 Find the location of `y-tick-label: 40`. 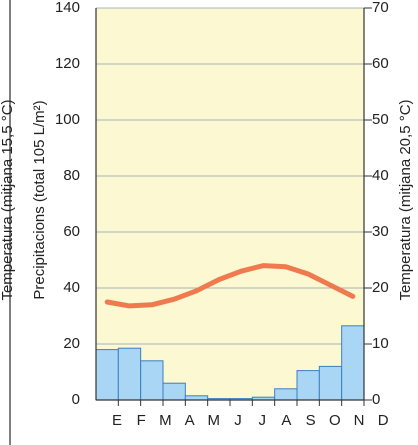

y-tick-label: 40 is located at coordinates (71, 287).